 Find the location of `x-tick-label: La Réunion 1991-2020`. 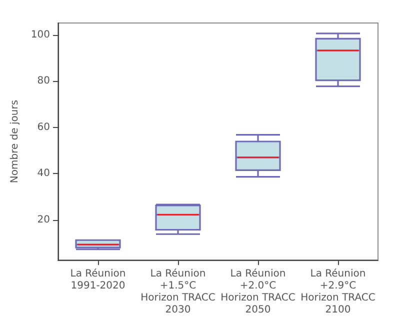

x-tick-label: La Réunion 1991-2020 is located at coordinates (98, 280).